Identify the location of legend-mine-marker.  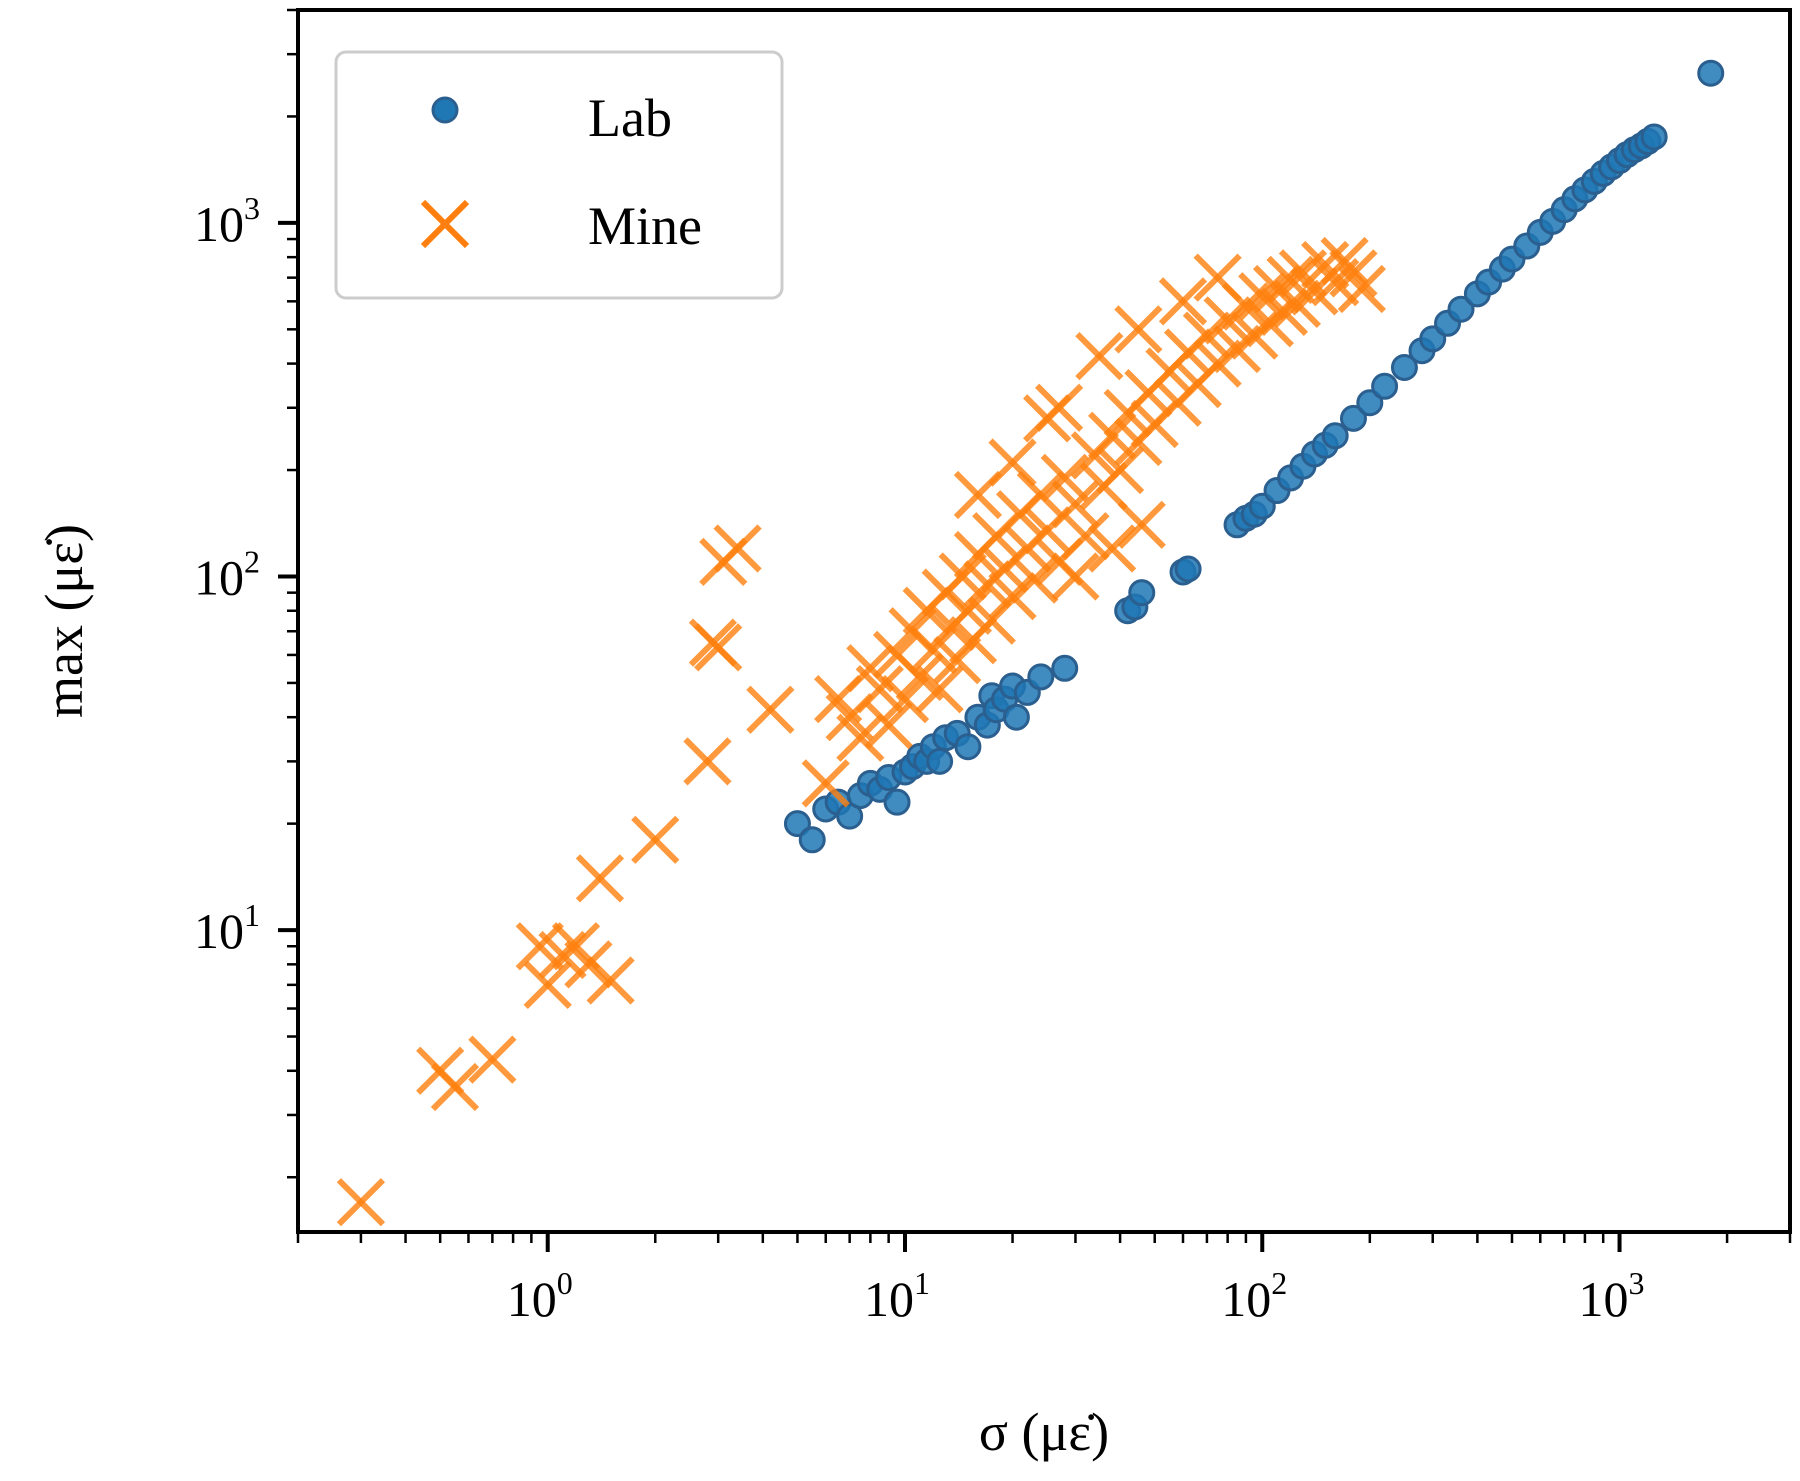
(445, 224).